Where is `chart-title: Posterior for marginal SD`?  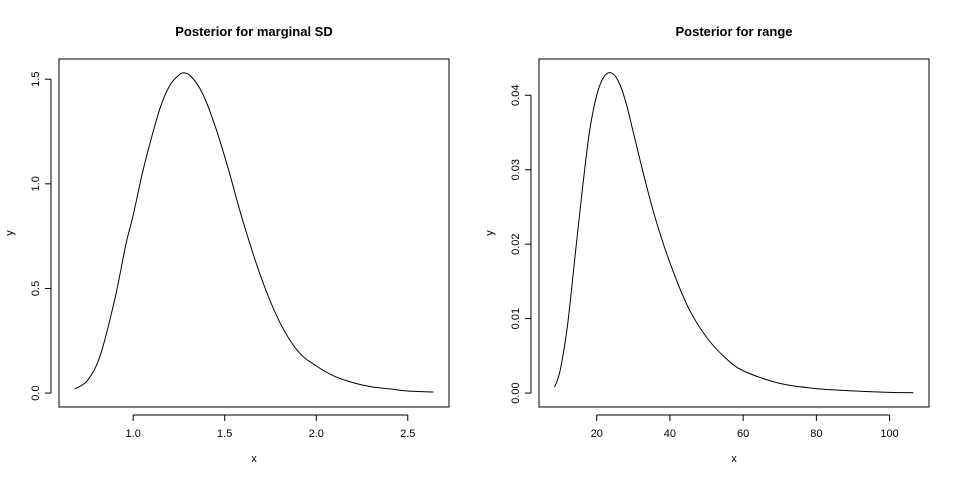
chart-title: Posterior for marginal SD is located at coordinates (253, 31).